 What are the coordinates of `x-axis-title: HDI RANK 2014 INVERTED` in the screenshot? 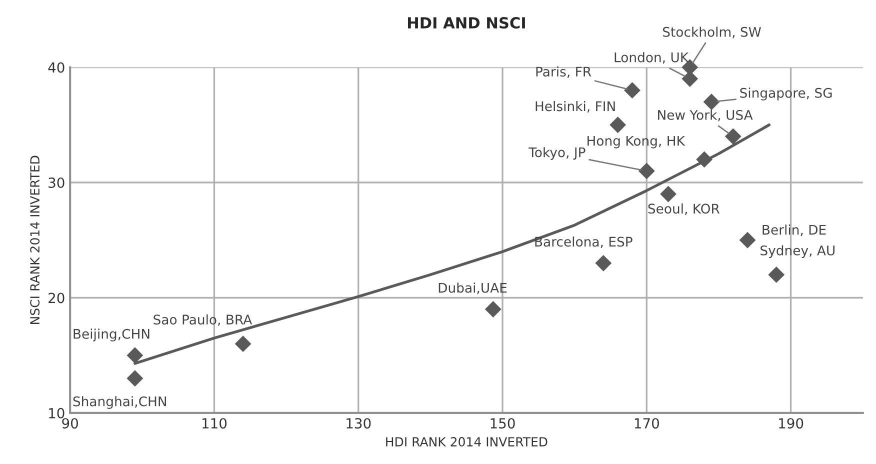 It's located at (467, 441).